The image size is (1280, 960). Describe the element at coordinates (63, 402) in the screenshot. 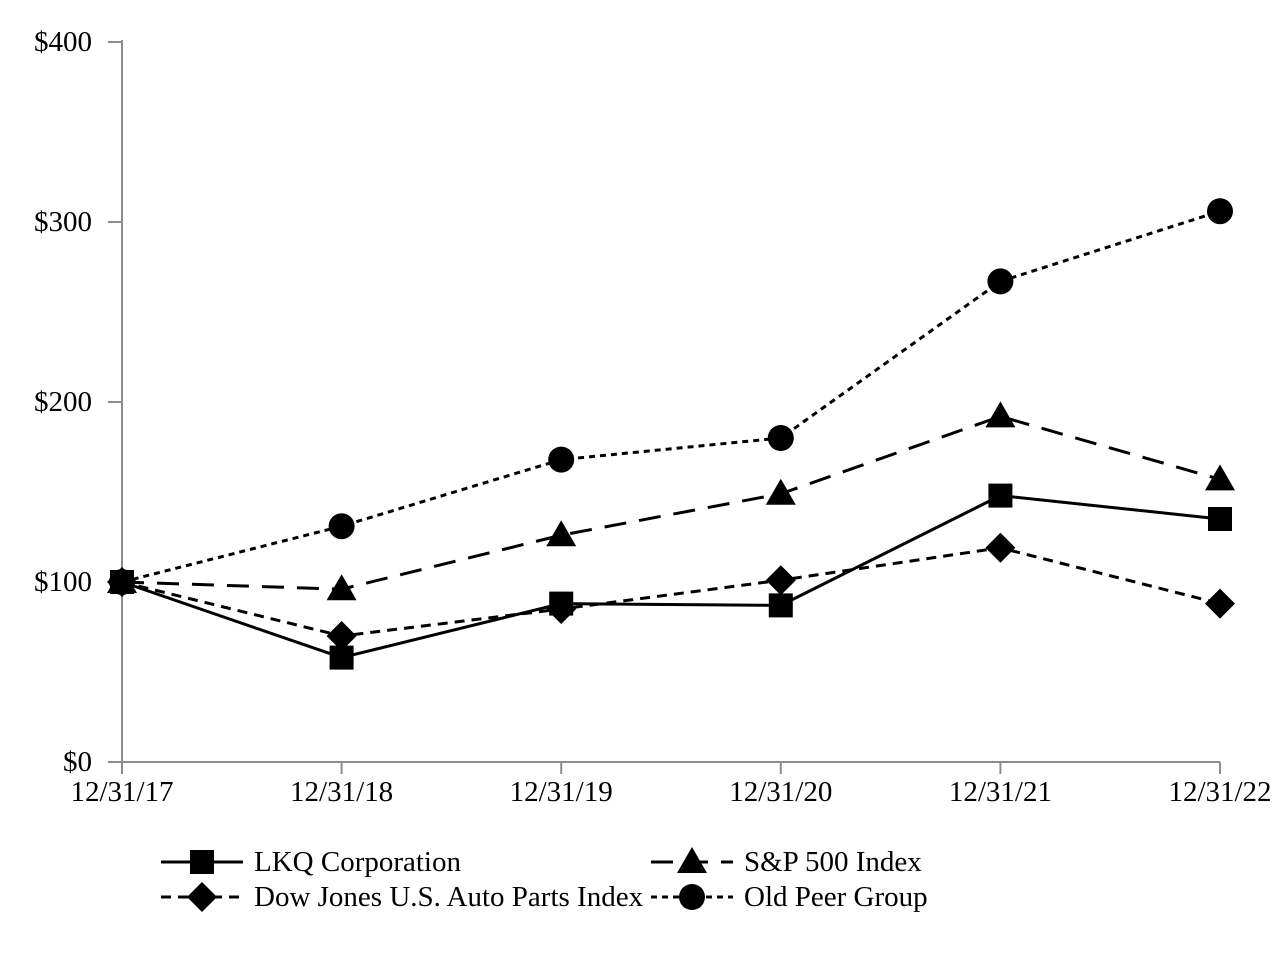

I see `y-axis-tick-label: $200` at that location.